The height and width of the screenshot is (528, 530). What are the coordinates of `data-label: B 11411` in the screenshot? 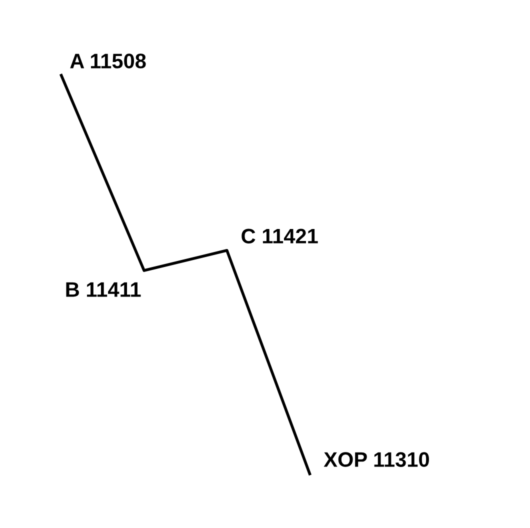 It's located at (103, 289).